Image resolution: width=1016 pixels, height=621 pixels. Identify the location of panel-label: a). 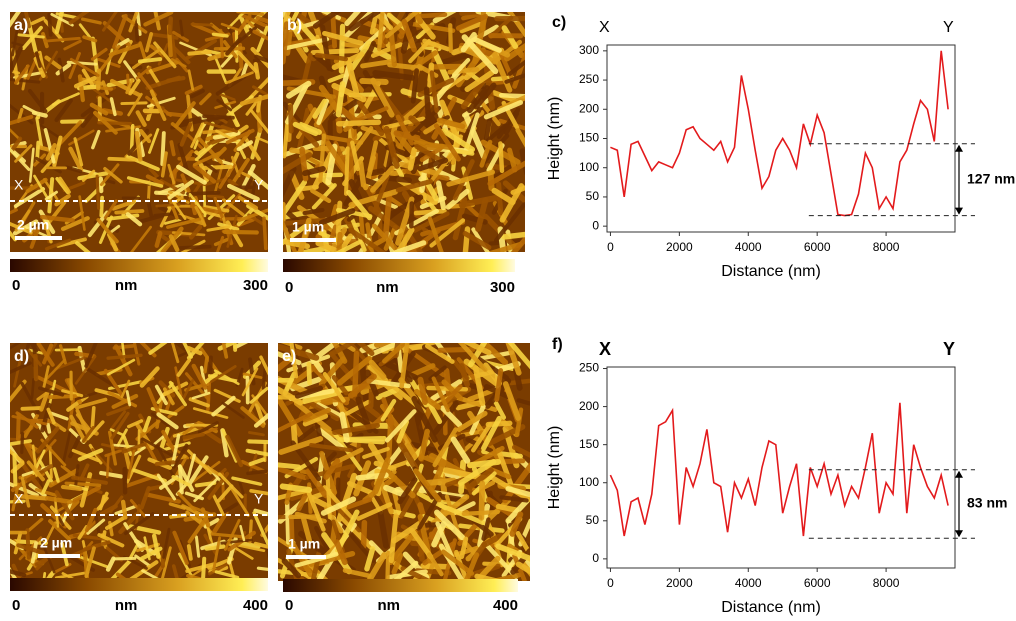
(21, 25).